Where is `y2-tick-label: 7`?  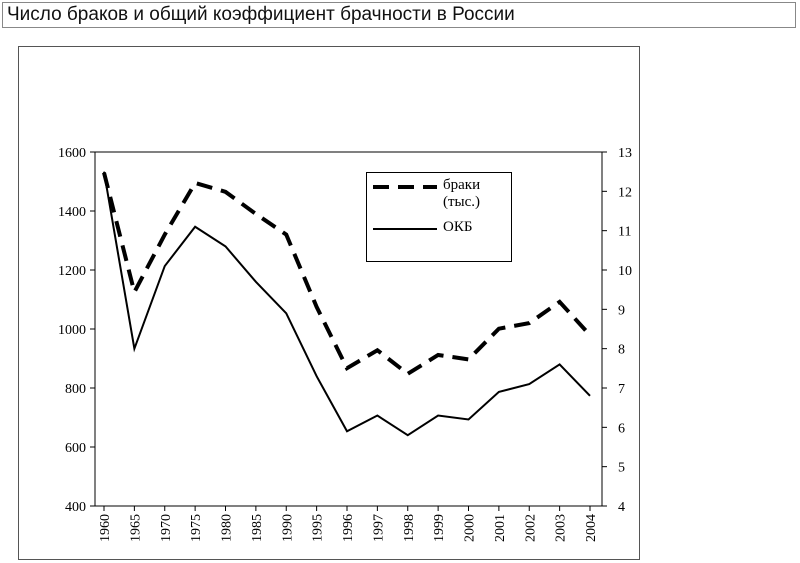 y2-tick-label: 7 is located at coordinates (621, 389).